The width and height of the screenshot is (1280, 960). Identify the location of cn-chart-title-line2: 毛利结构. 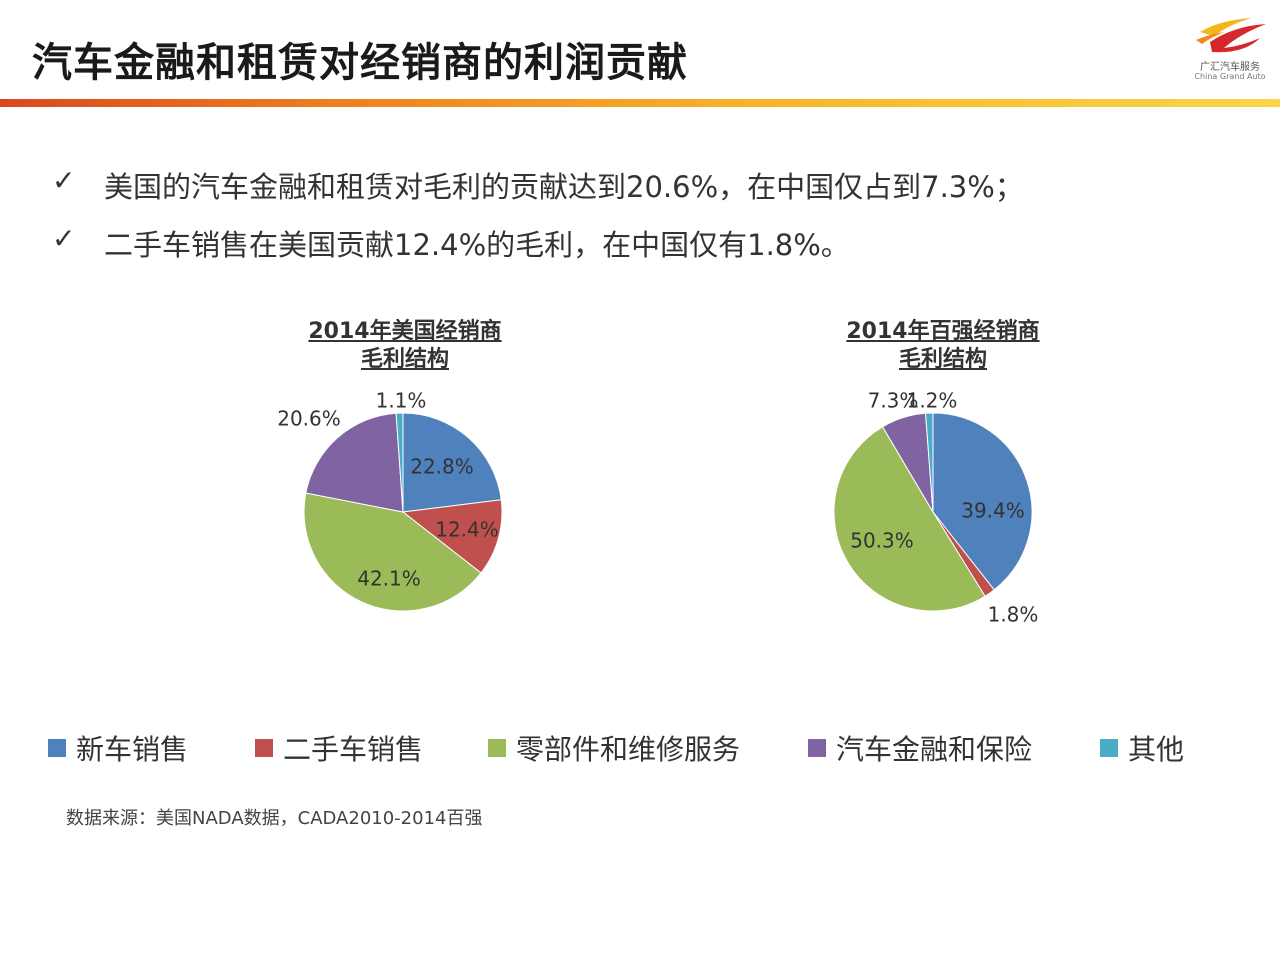
(942, 359).